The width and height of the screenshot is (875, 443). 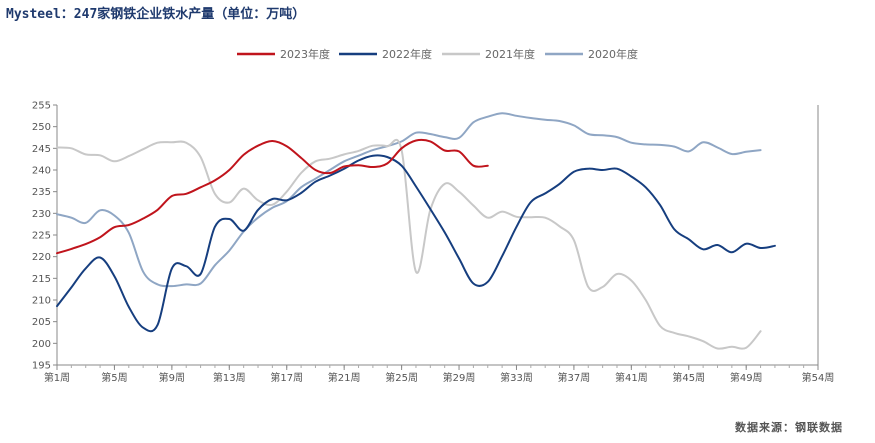 I want to click on x-tick-label: 第1周, so click(x=57, y=377).